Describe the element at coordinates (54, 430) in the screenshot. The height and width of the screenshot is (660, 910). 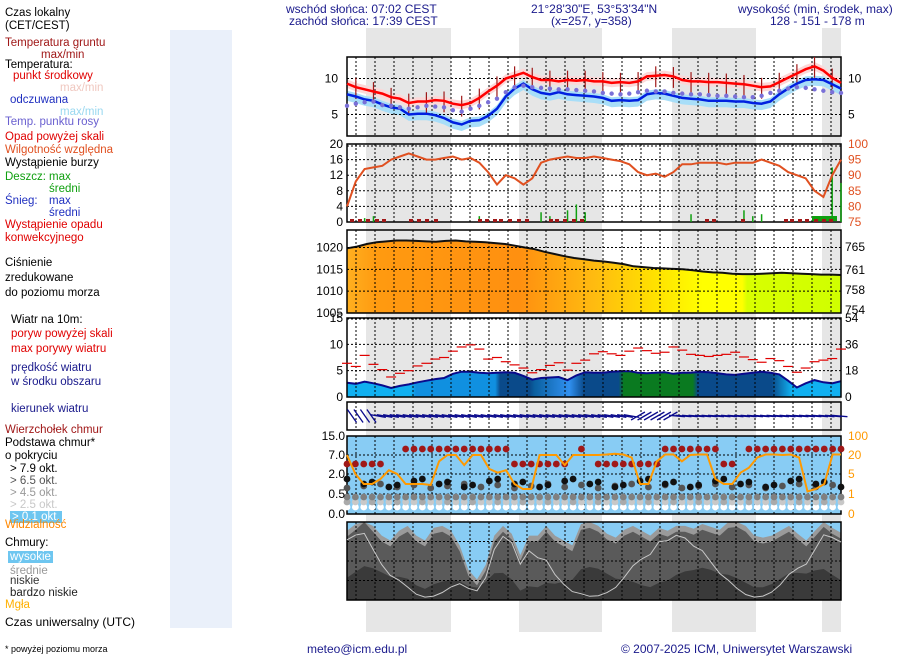
I see `legend-cloud-top: Wierzchołek chmur` at that location.